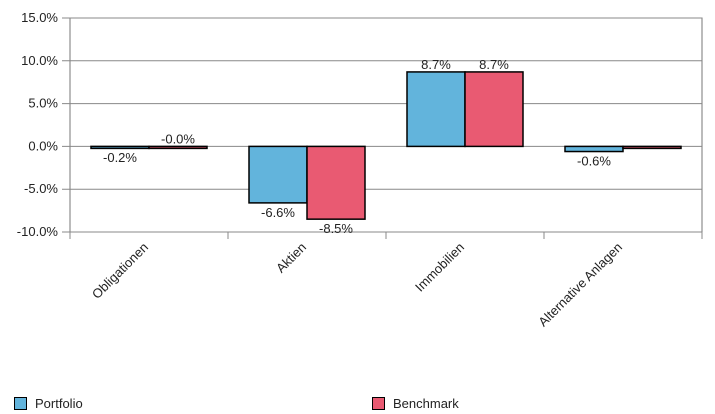  What do you see at coordinates (38, 231) in the screenshot?
I see `y-tick-label: -10.0%` at bounding box center [38, 231].